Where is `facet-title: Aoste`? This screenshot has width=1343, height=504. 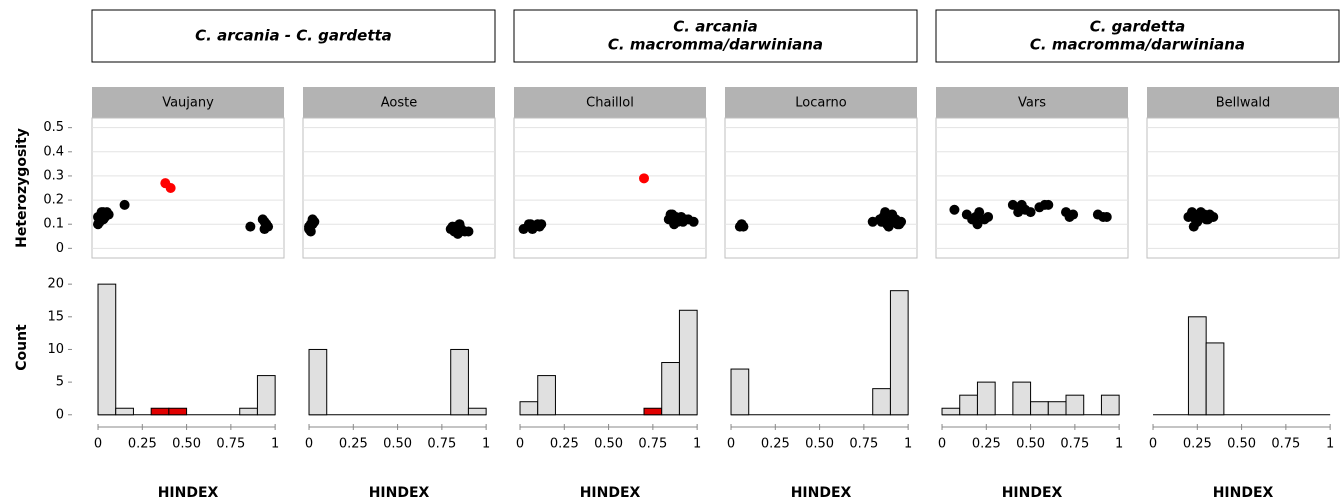 facet-title: Aoste is located at coordinates (399, 103).